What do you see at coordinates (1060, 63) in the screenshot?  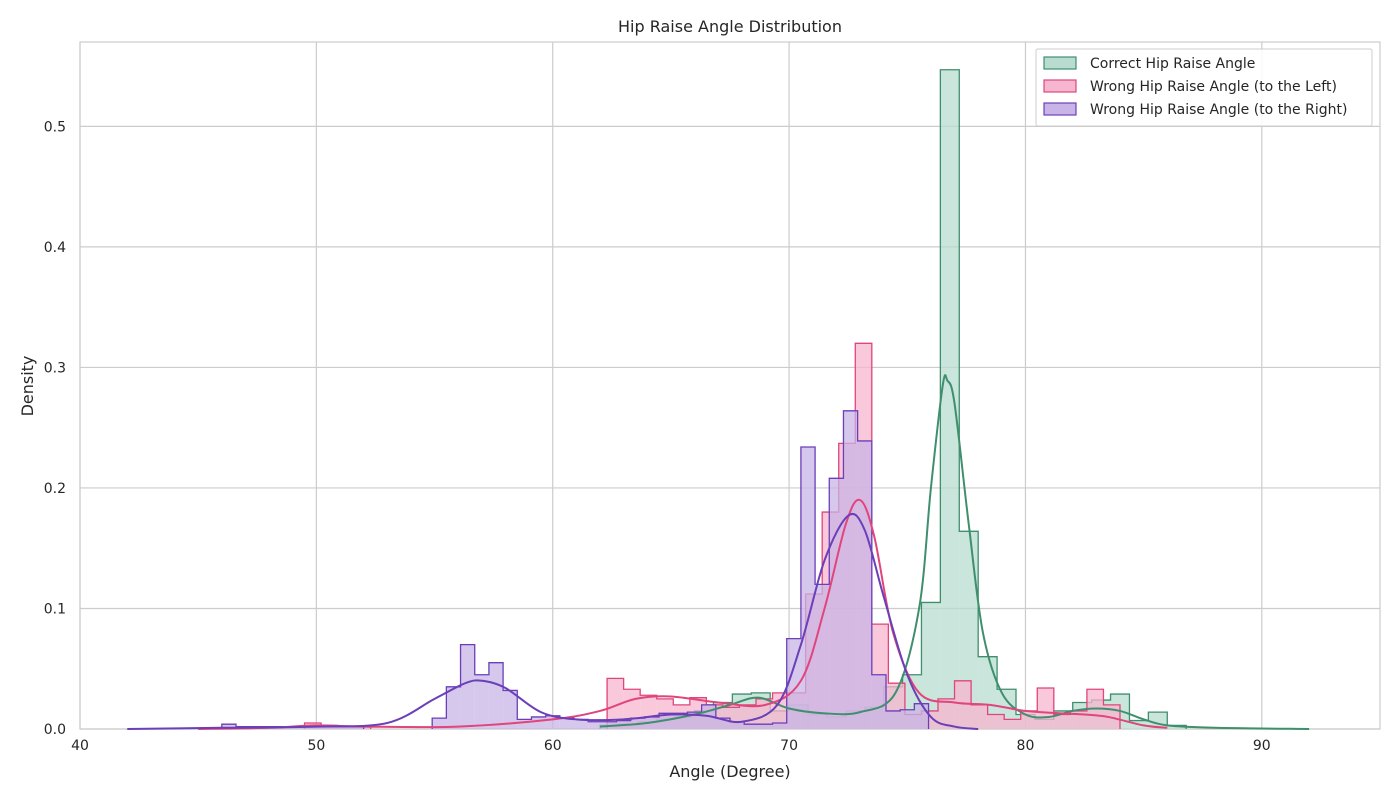 I see `legend-swatch-correct` at bounding box center [1060, 63].